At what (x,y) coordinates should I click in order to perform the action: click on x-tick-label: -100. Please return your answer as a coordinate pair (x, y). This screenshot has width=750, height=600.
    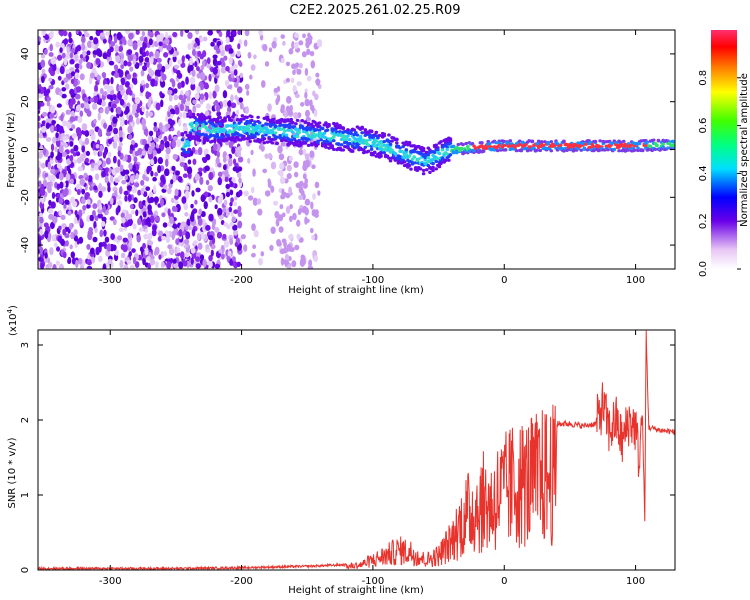
    Looking at the image, I should click on (373, 581).